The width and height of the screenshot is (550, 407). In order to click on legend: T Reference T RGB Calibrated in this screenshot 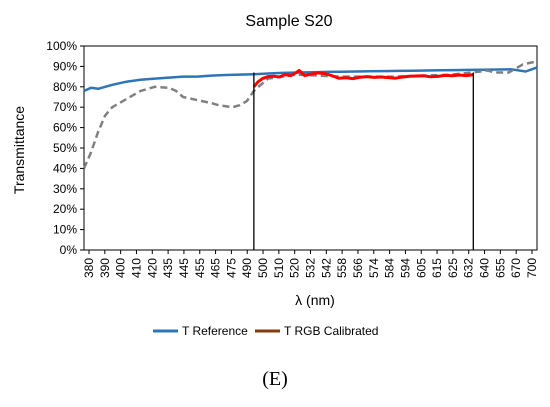, I will do `click(265, 331)`.